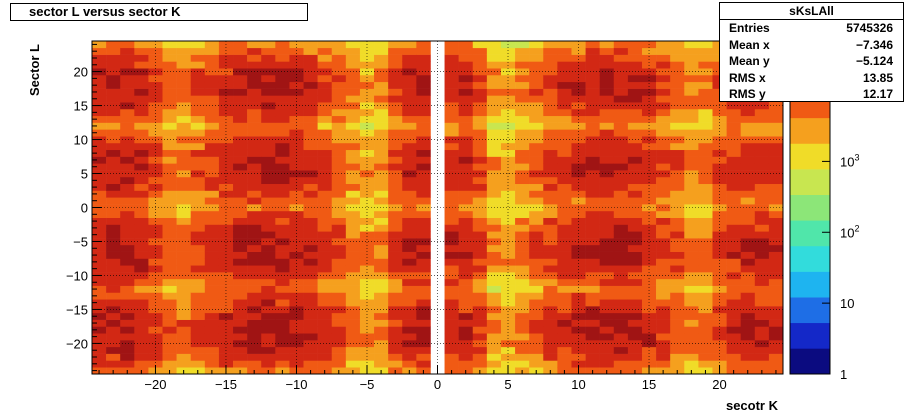 The image size is (923, 415). What do you see at coordinates (849, 231) in the screenshot?
I see `z-tick-label: 102` at bounding box center [849, 231].